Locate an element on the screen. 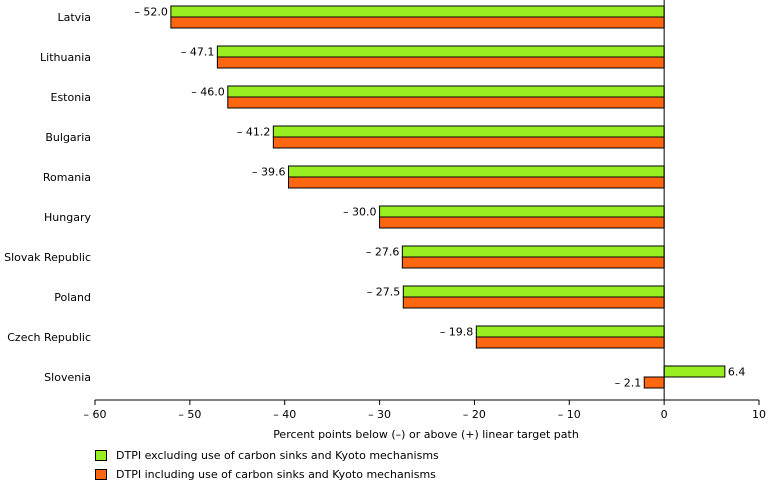  category-label: Romania is located at coordinates (67, 177).